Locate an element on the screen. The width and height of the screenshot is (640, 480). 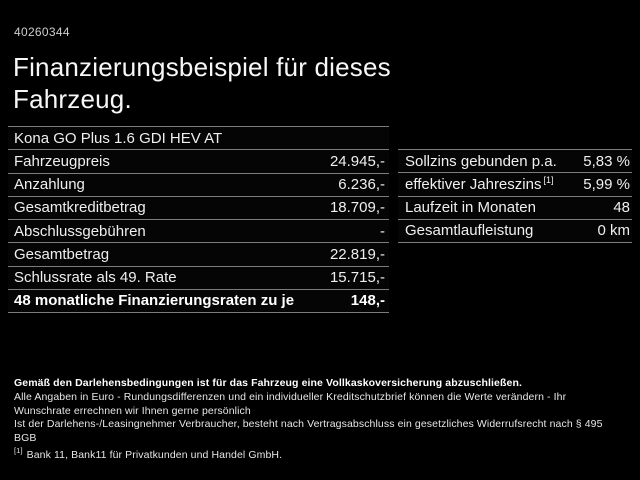
table-row-abschlussgebuehren: Abschlussgebühren - is located at coordinates (198, 231).